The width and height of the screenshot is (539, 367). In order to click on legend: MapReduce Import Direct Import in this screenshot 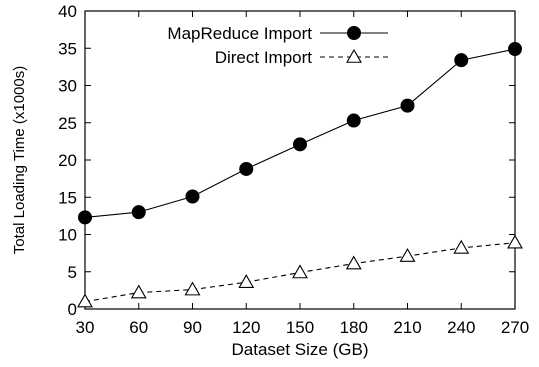, I will do `click(277, 45)`.